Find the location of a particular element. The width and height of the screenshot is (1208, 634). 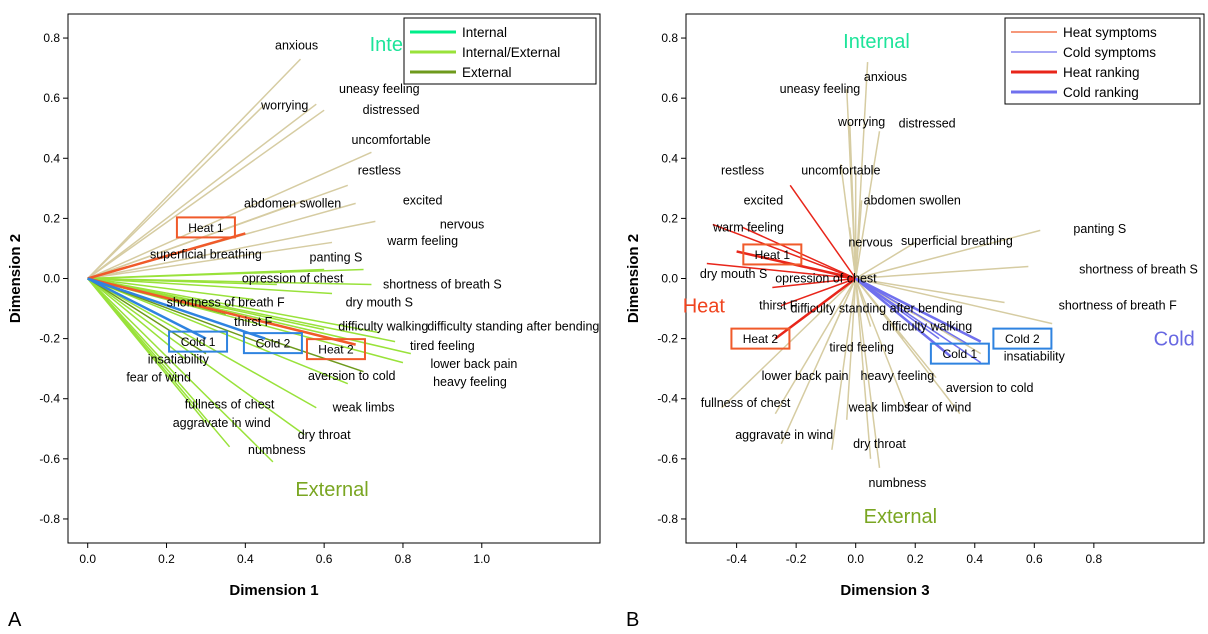

symptom-label: anxious is located at coordinates (296, 46).